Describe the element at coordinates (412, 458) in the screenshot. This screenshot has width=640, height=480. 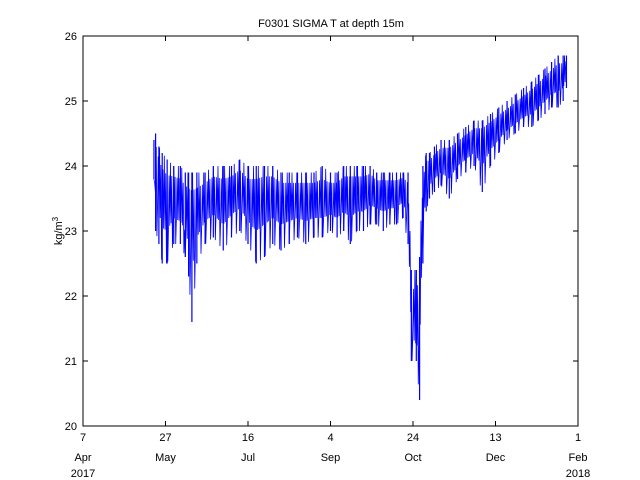
I see `x-tick-month-4: Oct` at that location.